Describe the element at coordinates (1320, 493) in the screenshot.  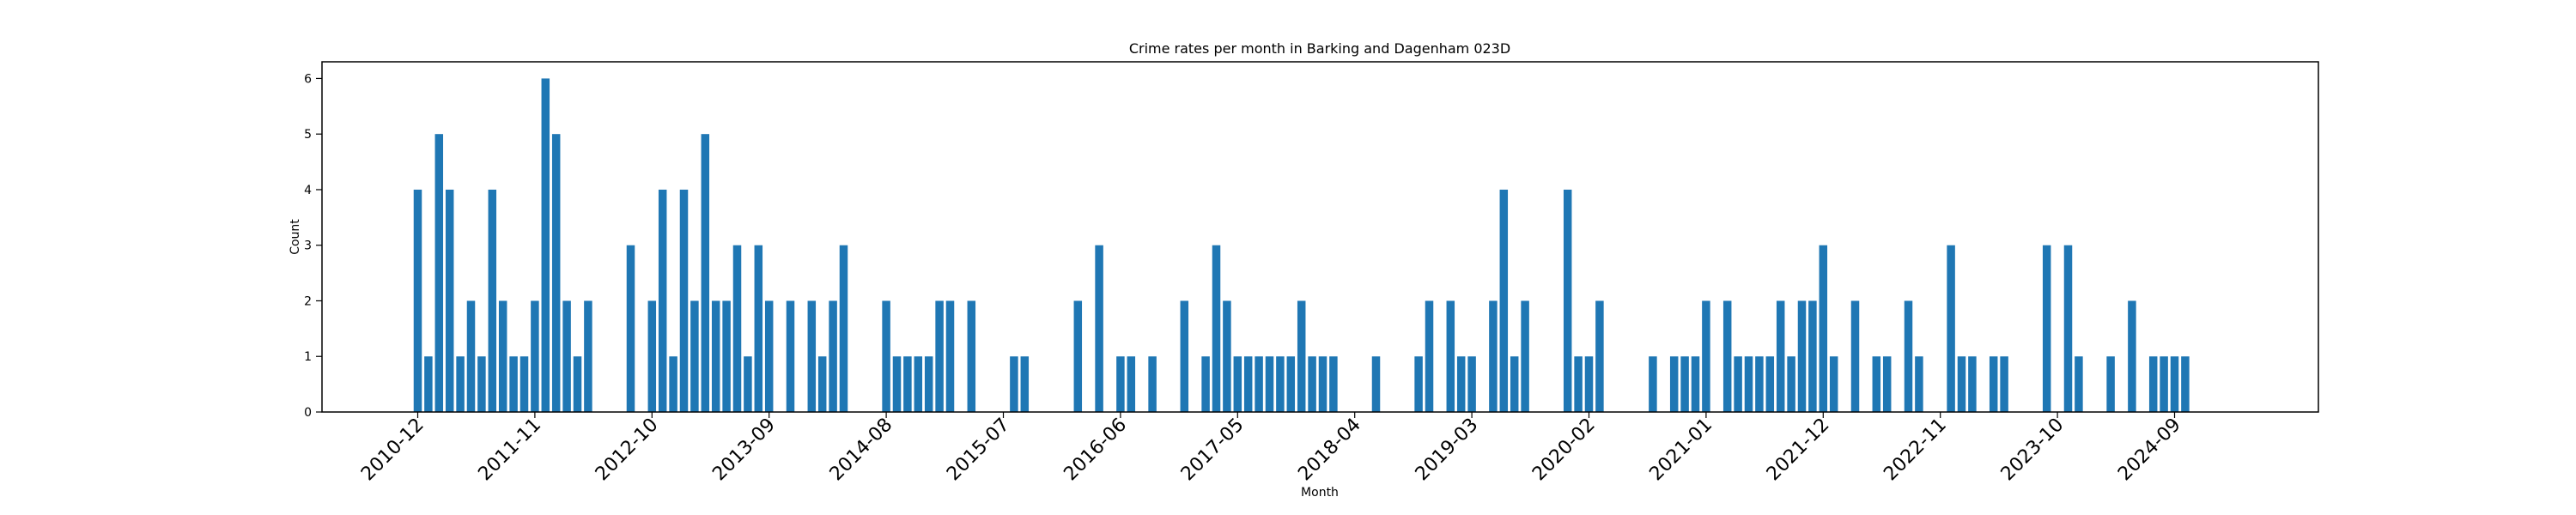
I see `x-axis-label: Month` at that location.